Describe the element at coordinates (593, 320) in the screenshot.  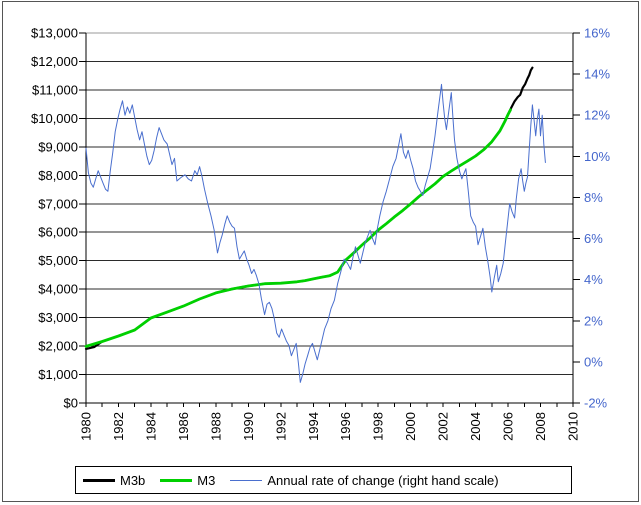
I see `y-right-axis-label: 2%` at that location.